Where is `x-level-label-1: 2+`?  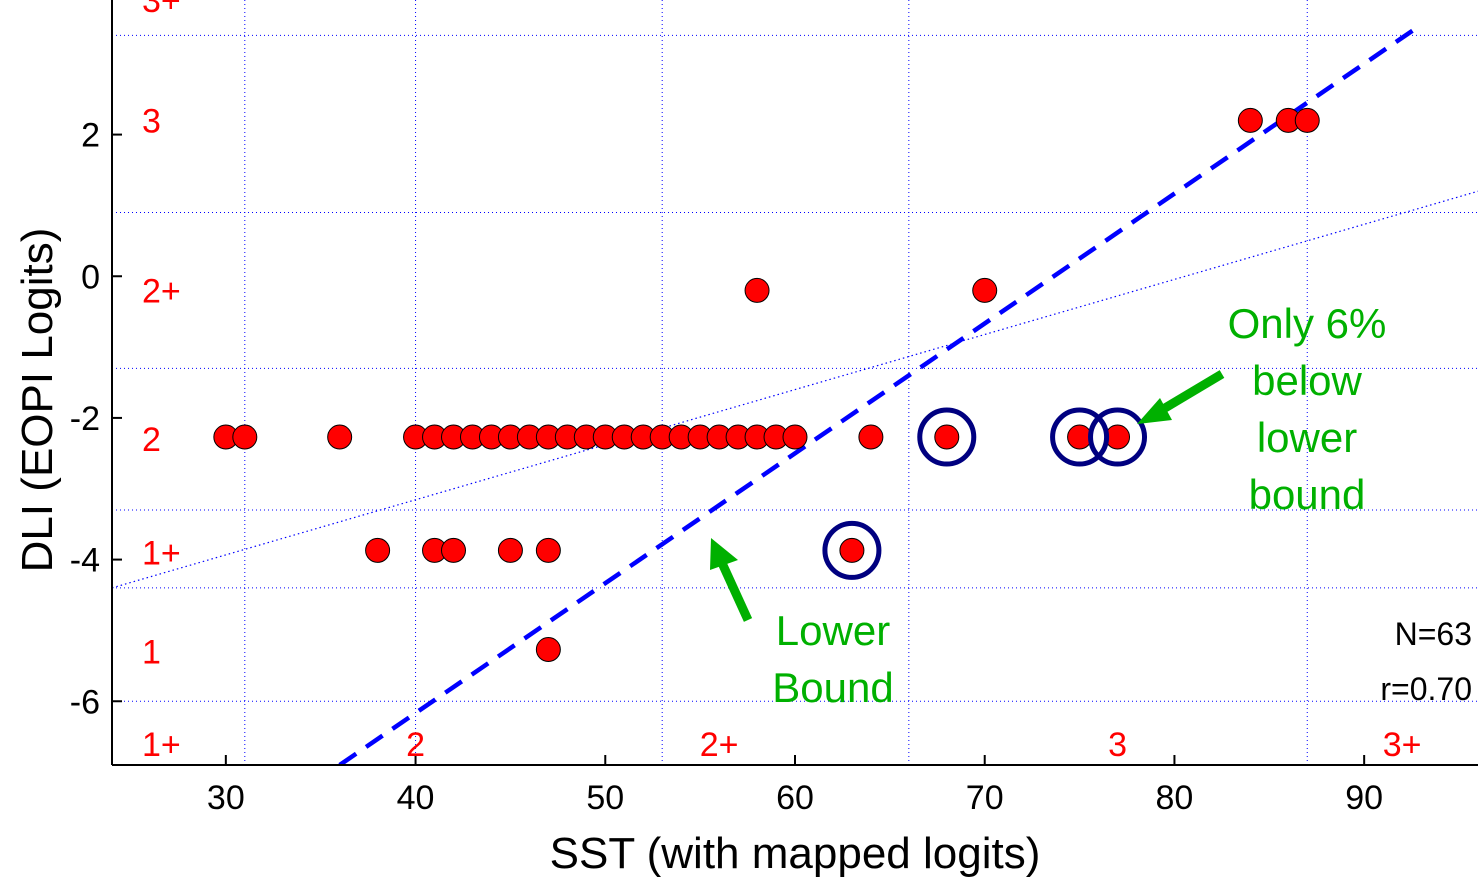
x-level-label-1: 2+ is located at coordinates (719, 745).